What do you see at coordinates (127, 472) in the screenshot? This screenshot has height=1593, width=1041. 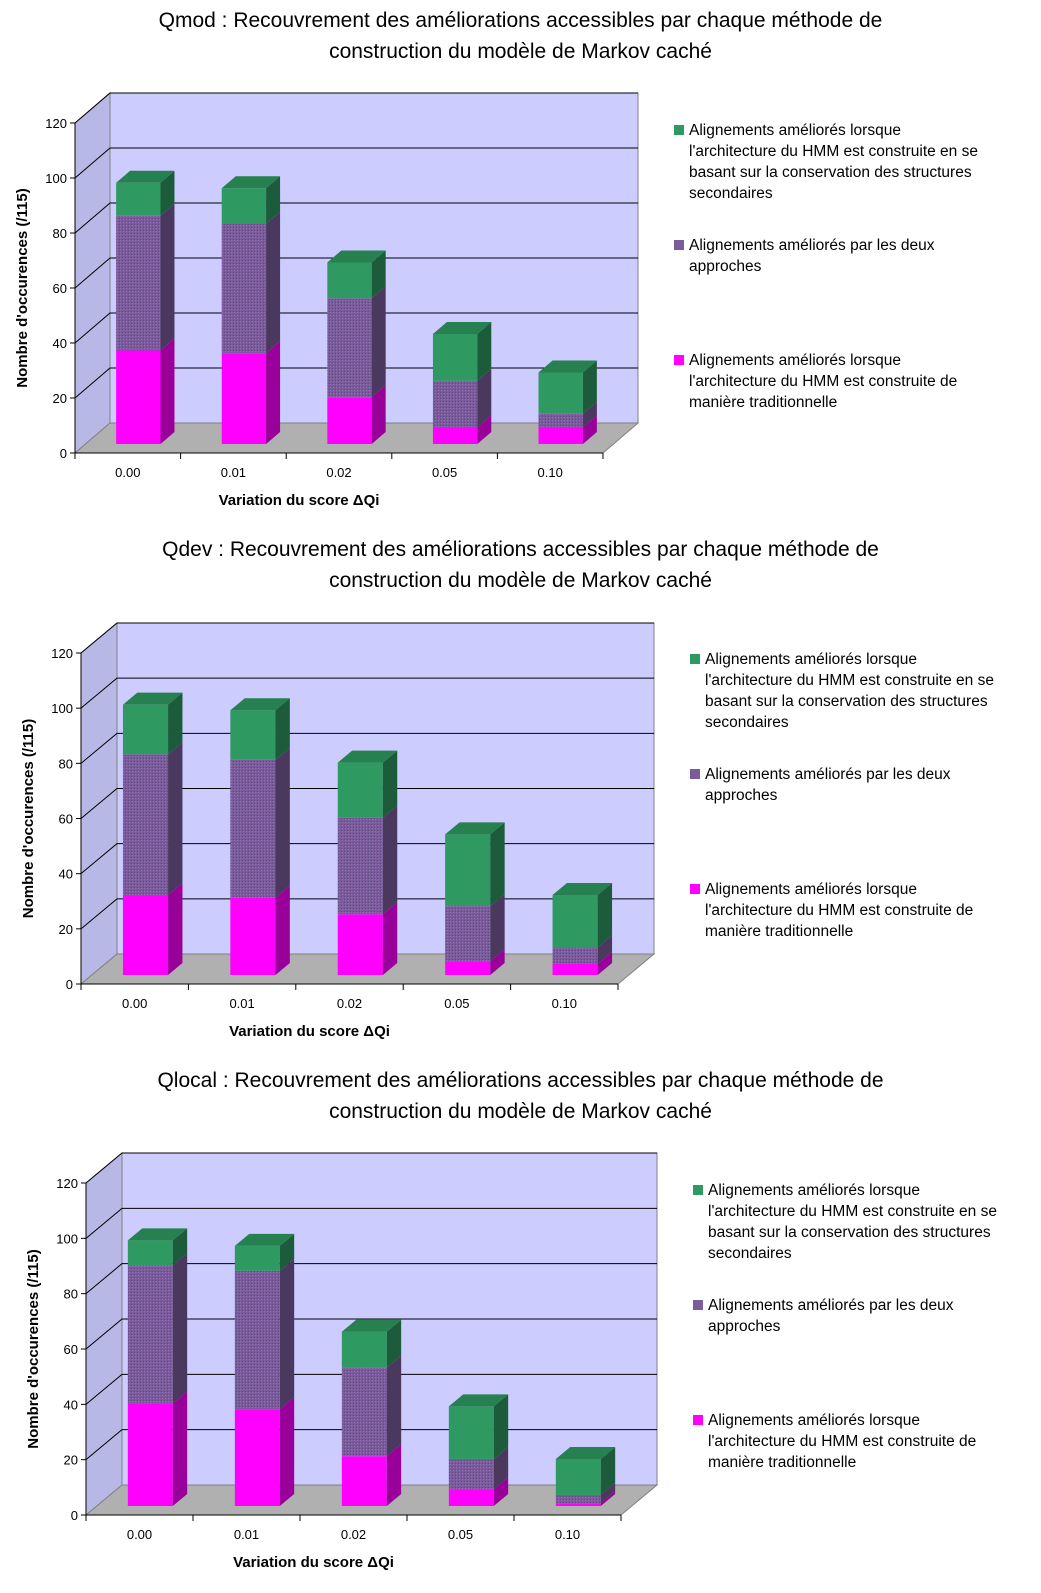 I see `x-tick-label: 0.00` at bounding box center [127, 472].